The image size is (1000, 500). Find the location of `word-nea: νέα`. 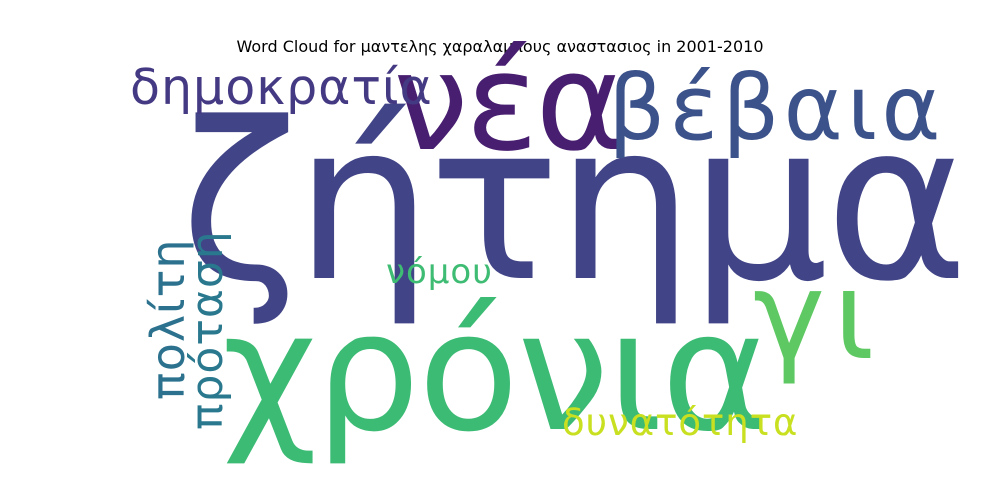

word-nea: νέα is located at coordinates (508, 102).